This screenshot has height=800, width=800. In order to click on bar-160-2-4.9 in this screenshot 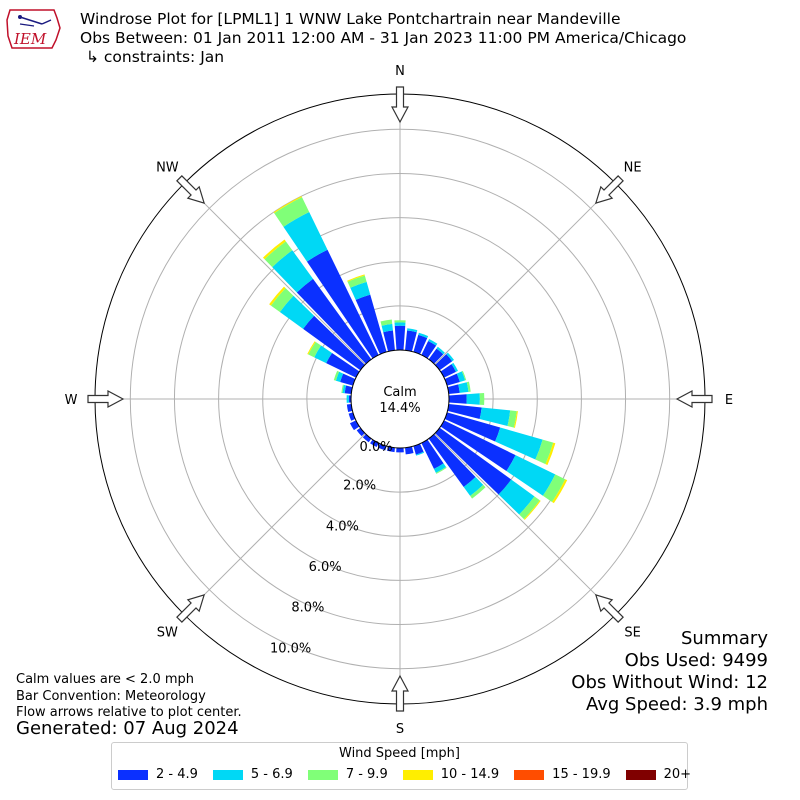, I will do `click(418, 449)`.